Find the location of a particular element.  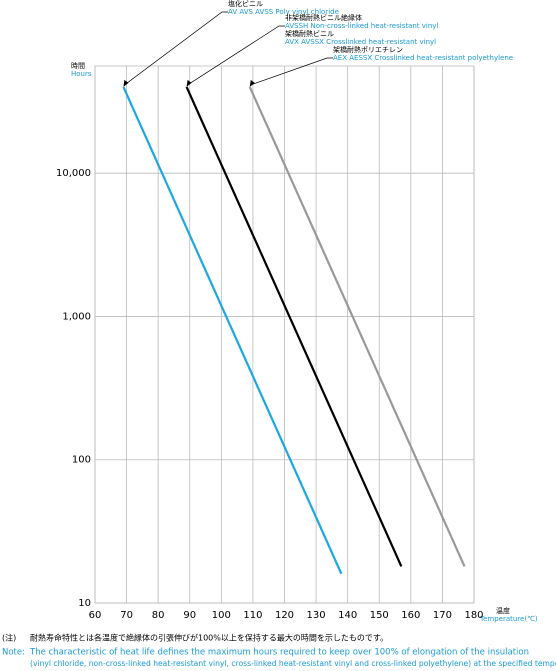

series-label: 架橋耐熱ビニル is located at coordinates (309, 33).